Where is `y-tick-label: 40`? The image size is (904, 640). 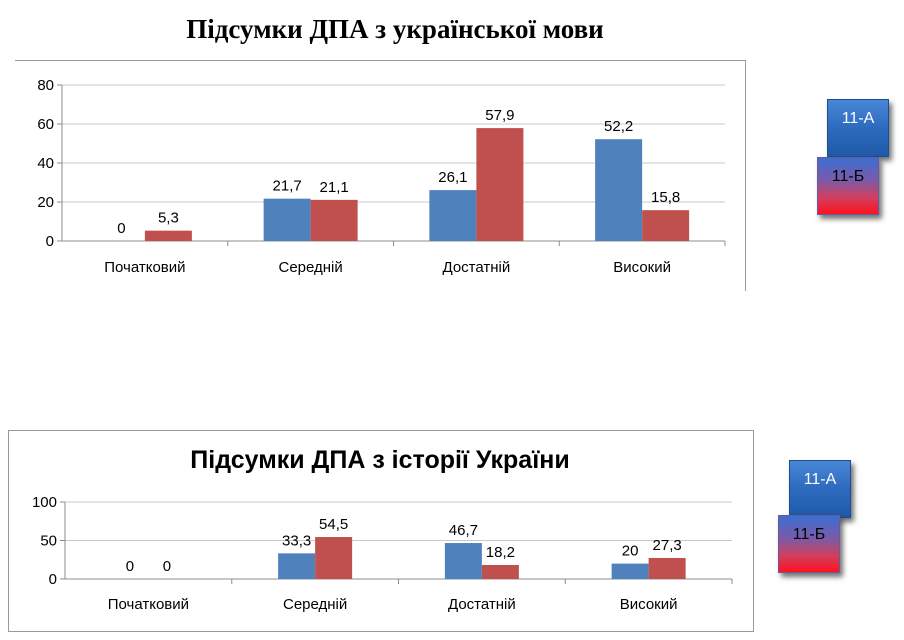
y-tick-label: 40 is located at coordinates (45, 163).